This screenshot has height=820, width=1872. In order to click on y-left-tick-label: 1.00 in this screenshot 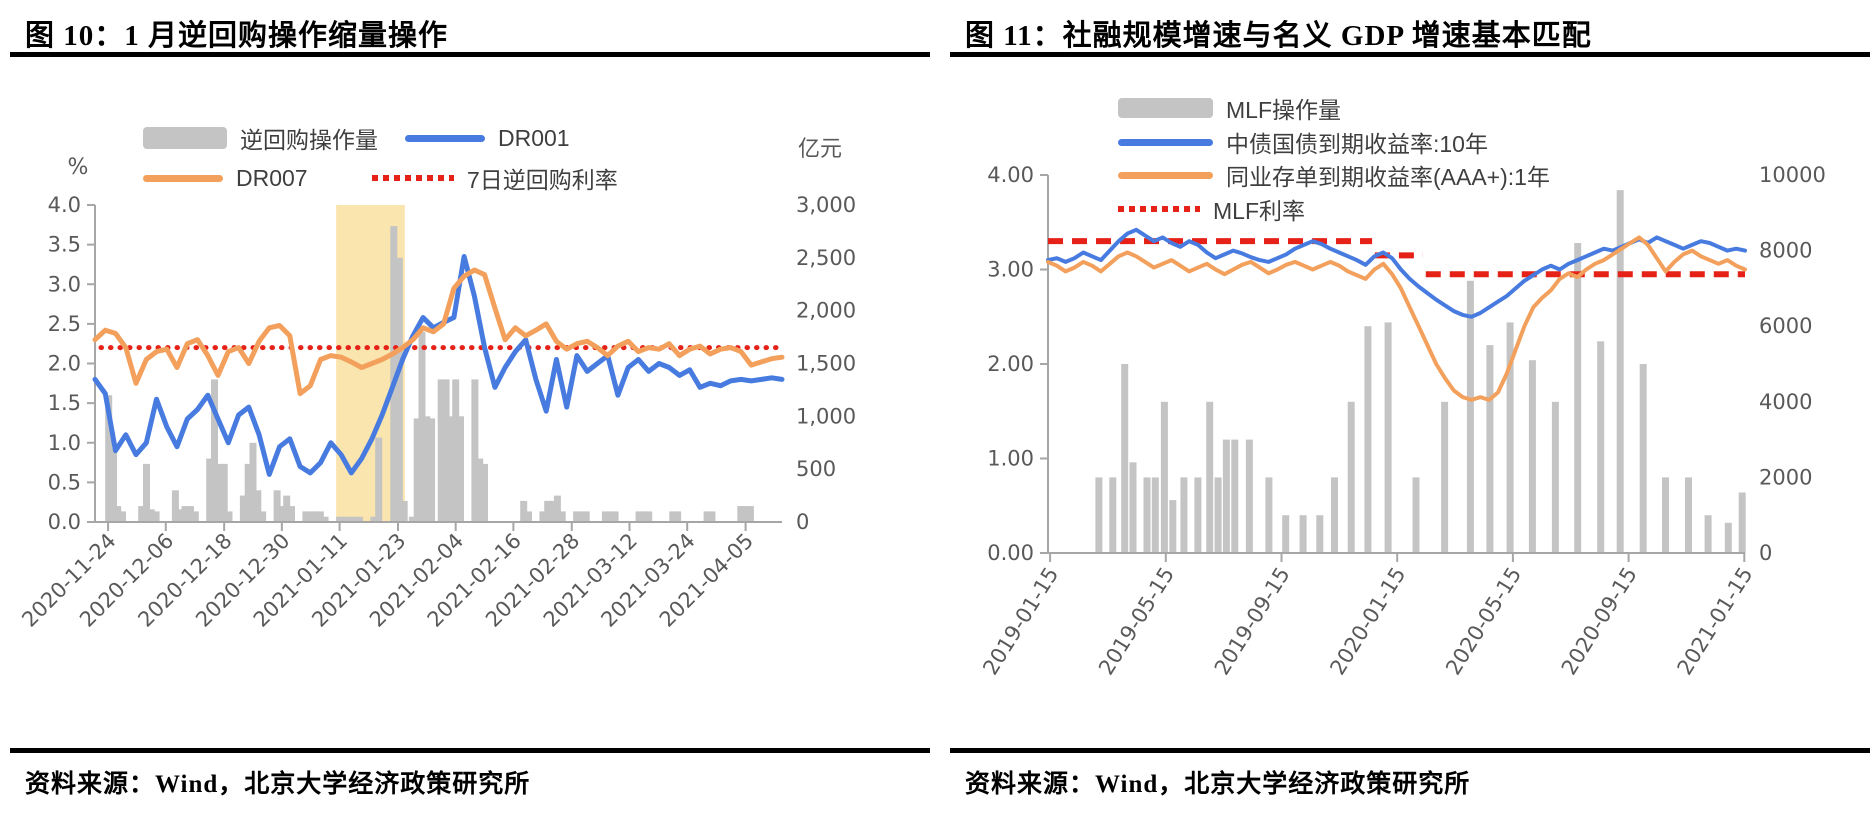, I will do `click(1010, 459)`.